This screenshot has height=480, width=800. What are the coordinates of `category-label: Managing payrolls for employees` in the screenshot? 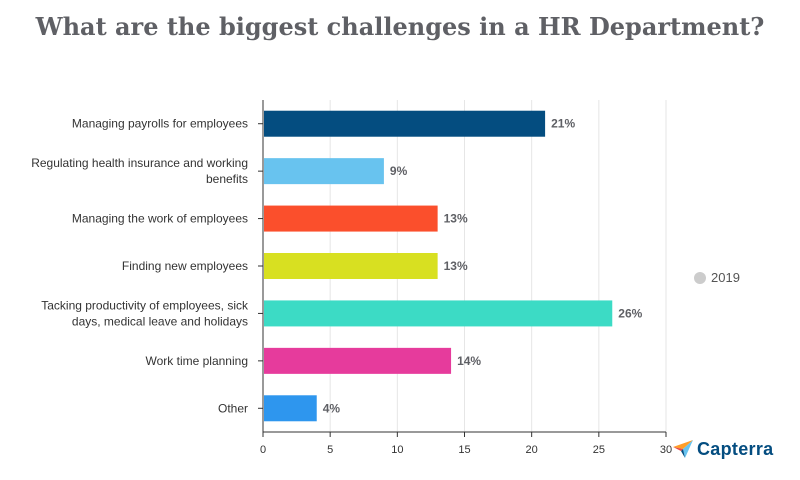 It's located at (160, 124).